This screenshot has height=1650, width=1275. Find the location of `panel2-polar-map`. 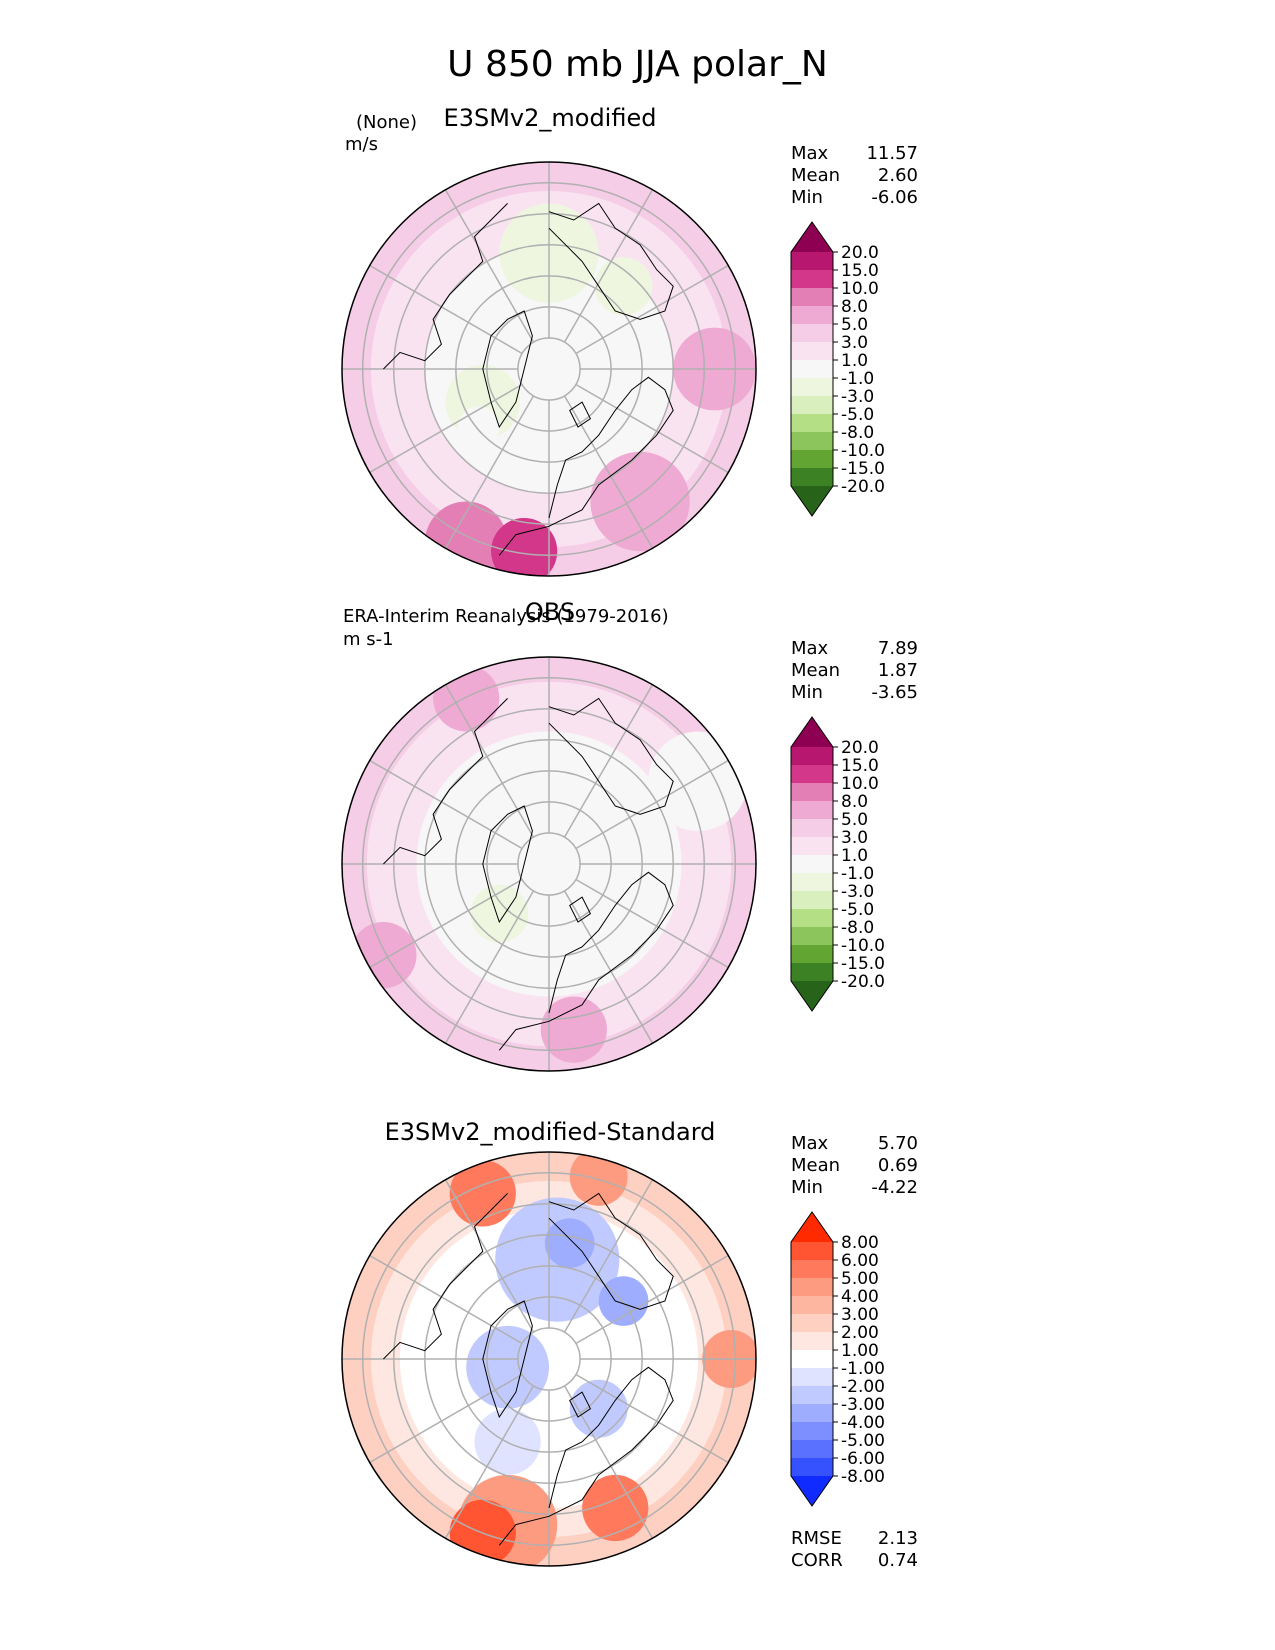

panel2-polar-map is located at coordinates (549, 864).